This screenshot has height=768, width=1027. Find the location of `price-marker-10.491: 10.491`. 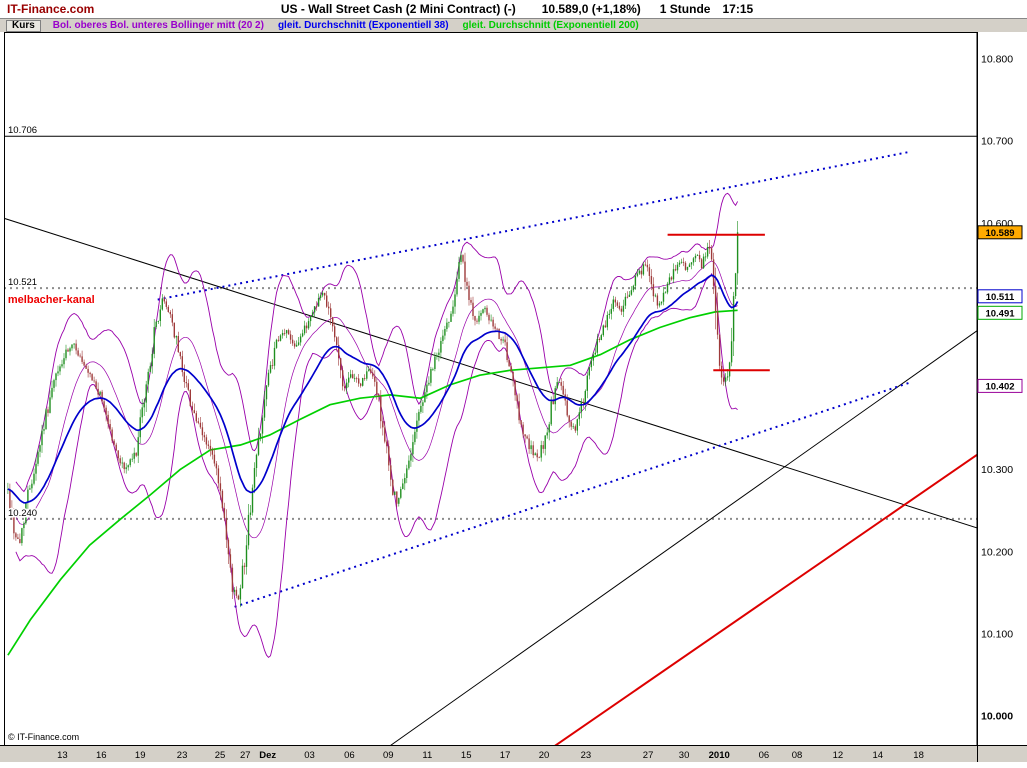

price-marker-10.491: 10.491 is located at coordinates (1000, 312).